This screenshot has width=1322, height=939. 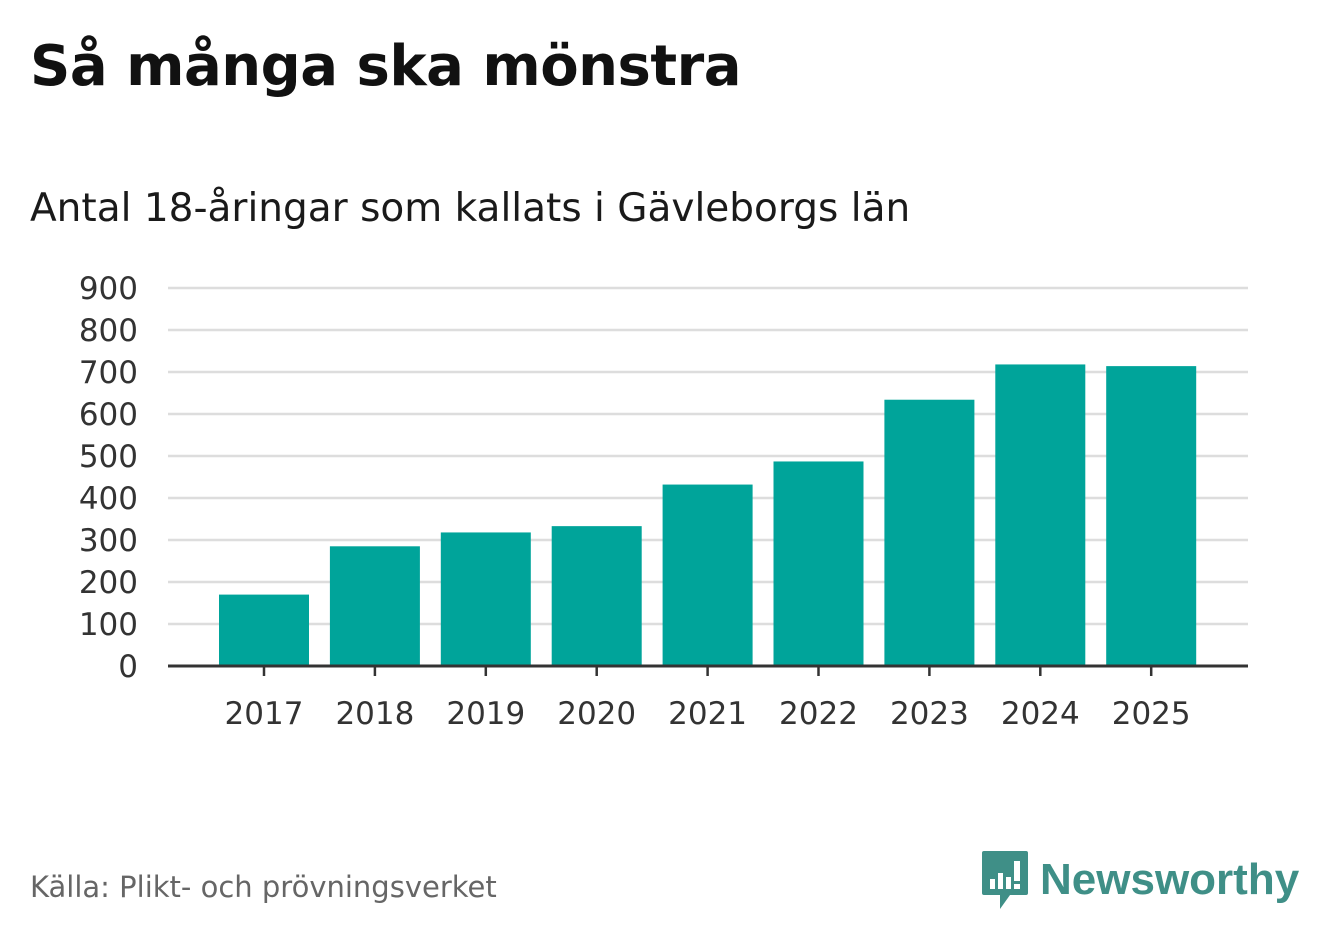 I want to click on x-tick-label-2018: 2018, so click(x=374, y=714).